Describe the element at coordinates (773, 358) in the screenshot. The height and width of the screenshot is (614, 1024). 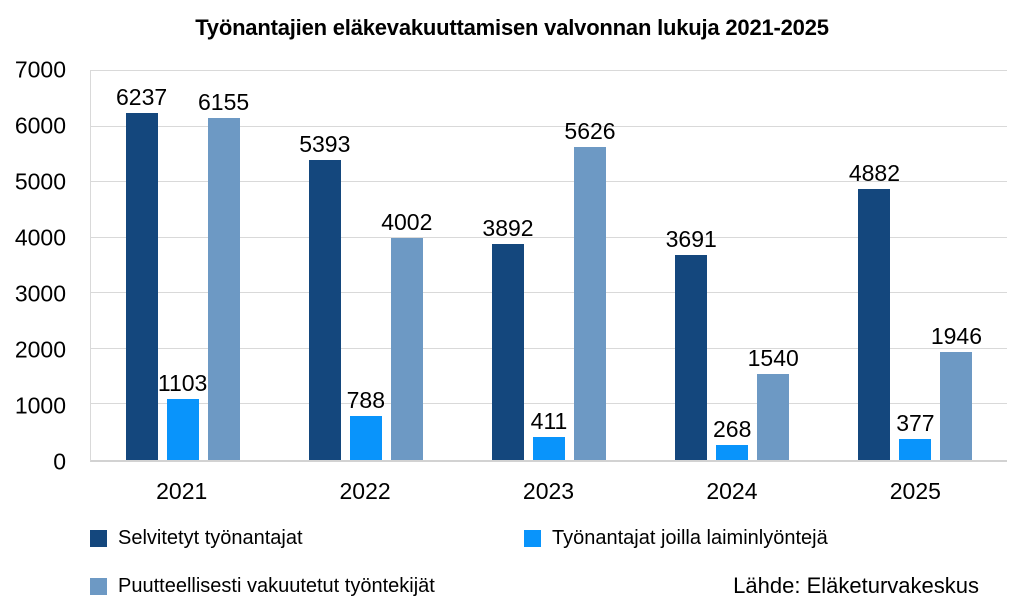
I see `bar-value-label: 1540` at that location.